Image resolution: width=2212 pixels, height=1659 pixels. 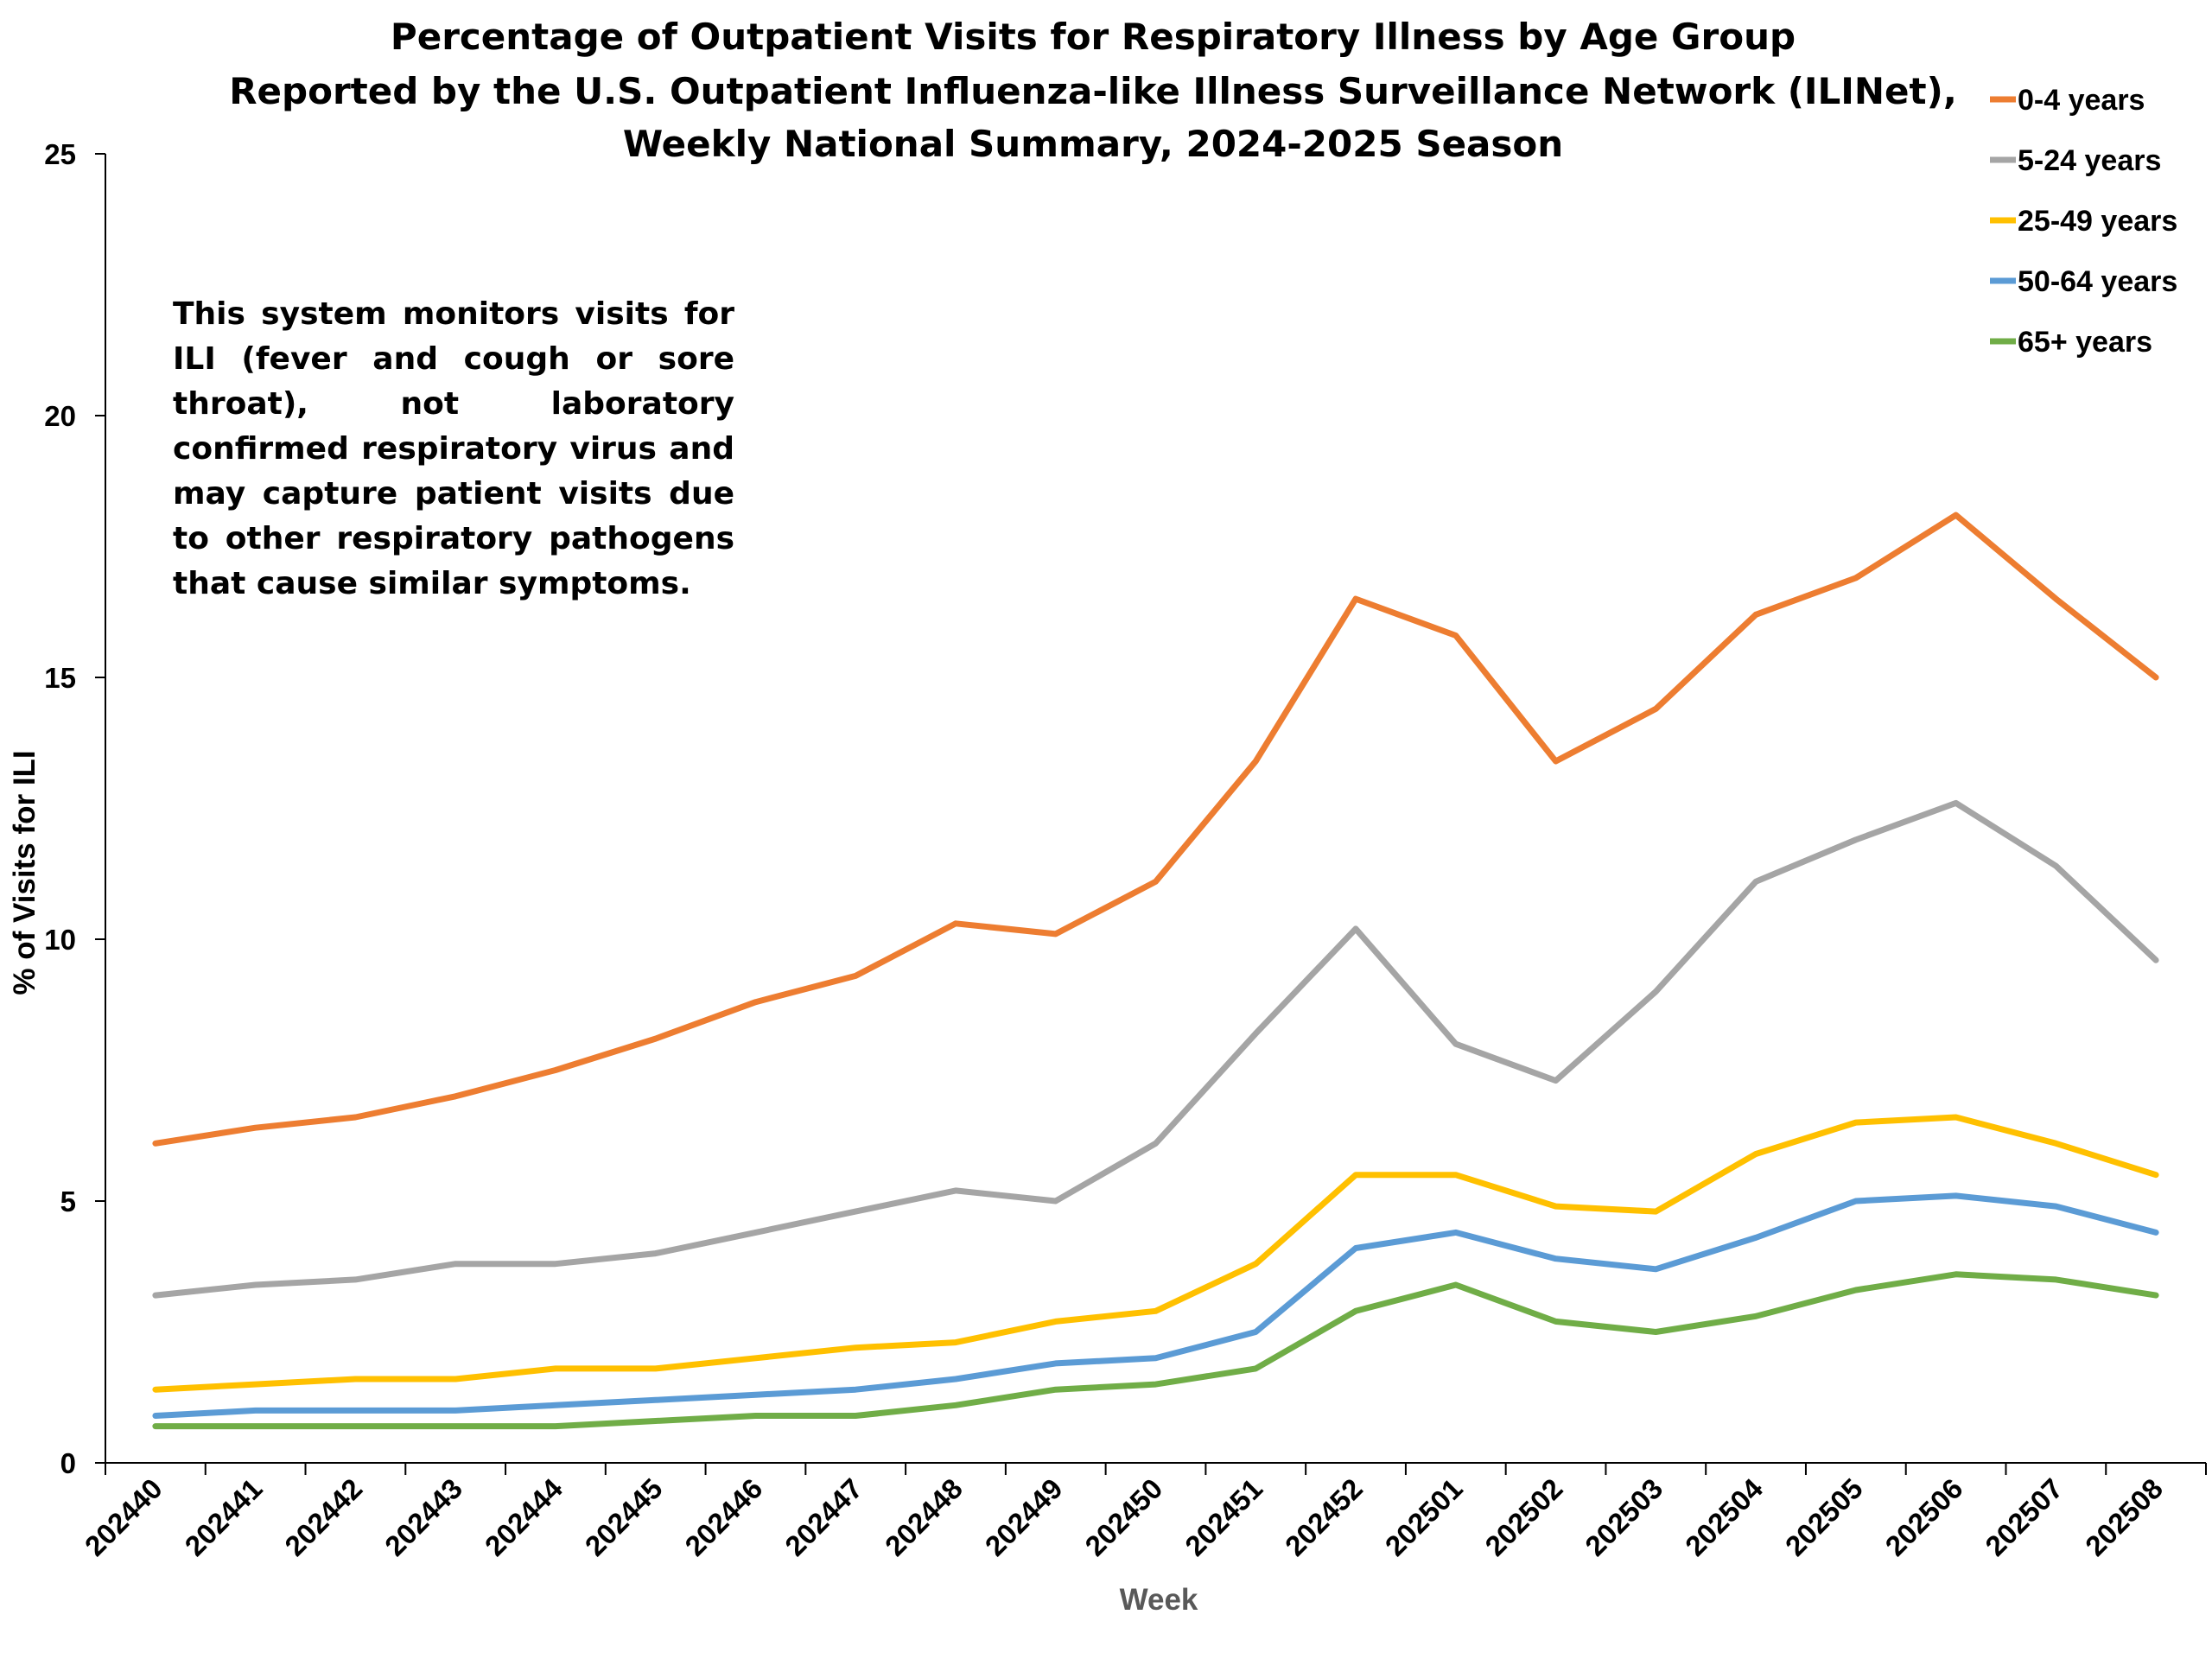 What do you see at coordinates (1123, 1517) in the screenshot?
I see `x-tick-label: 202450` at bounding box center [1123, 1517].